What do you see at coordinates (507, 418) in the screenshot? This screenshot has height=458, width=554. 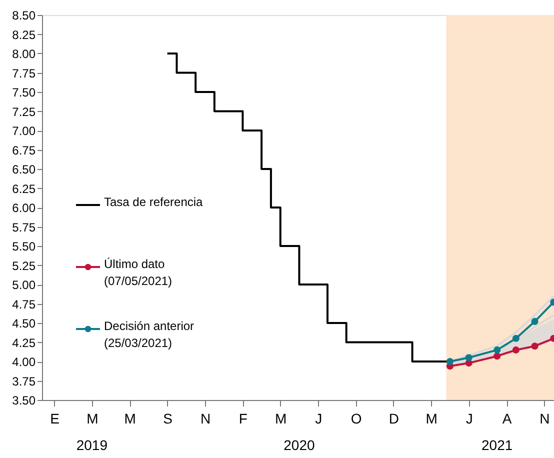 I see `x-tick-label: A` at bounding box center [507, 418].